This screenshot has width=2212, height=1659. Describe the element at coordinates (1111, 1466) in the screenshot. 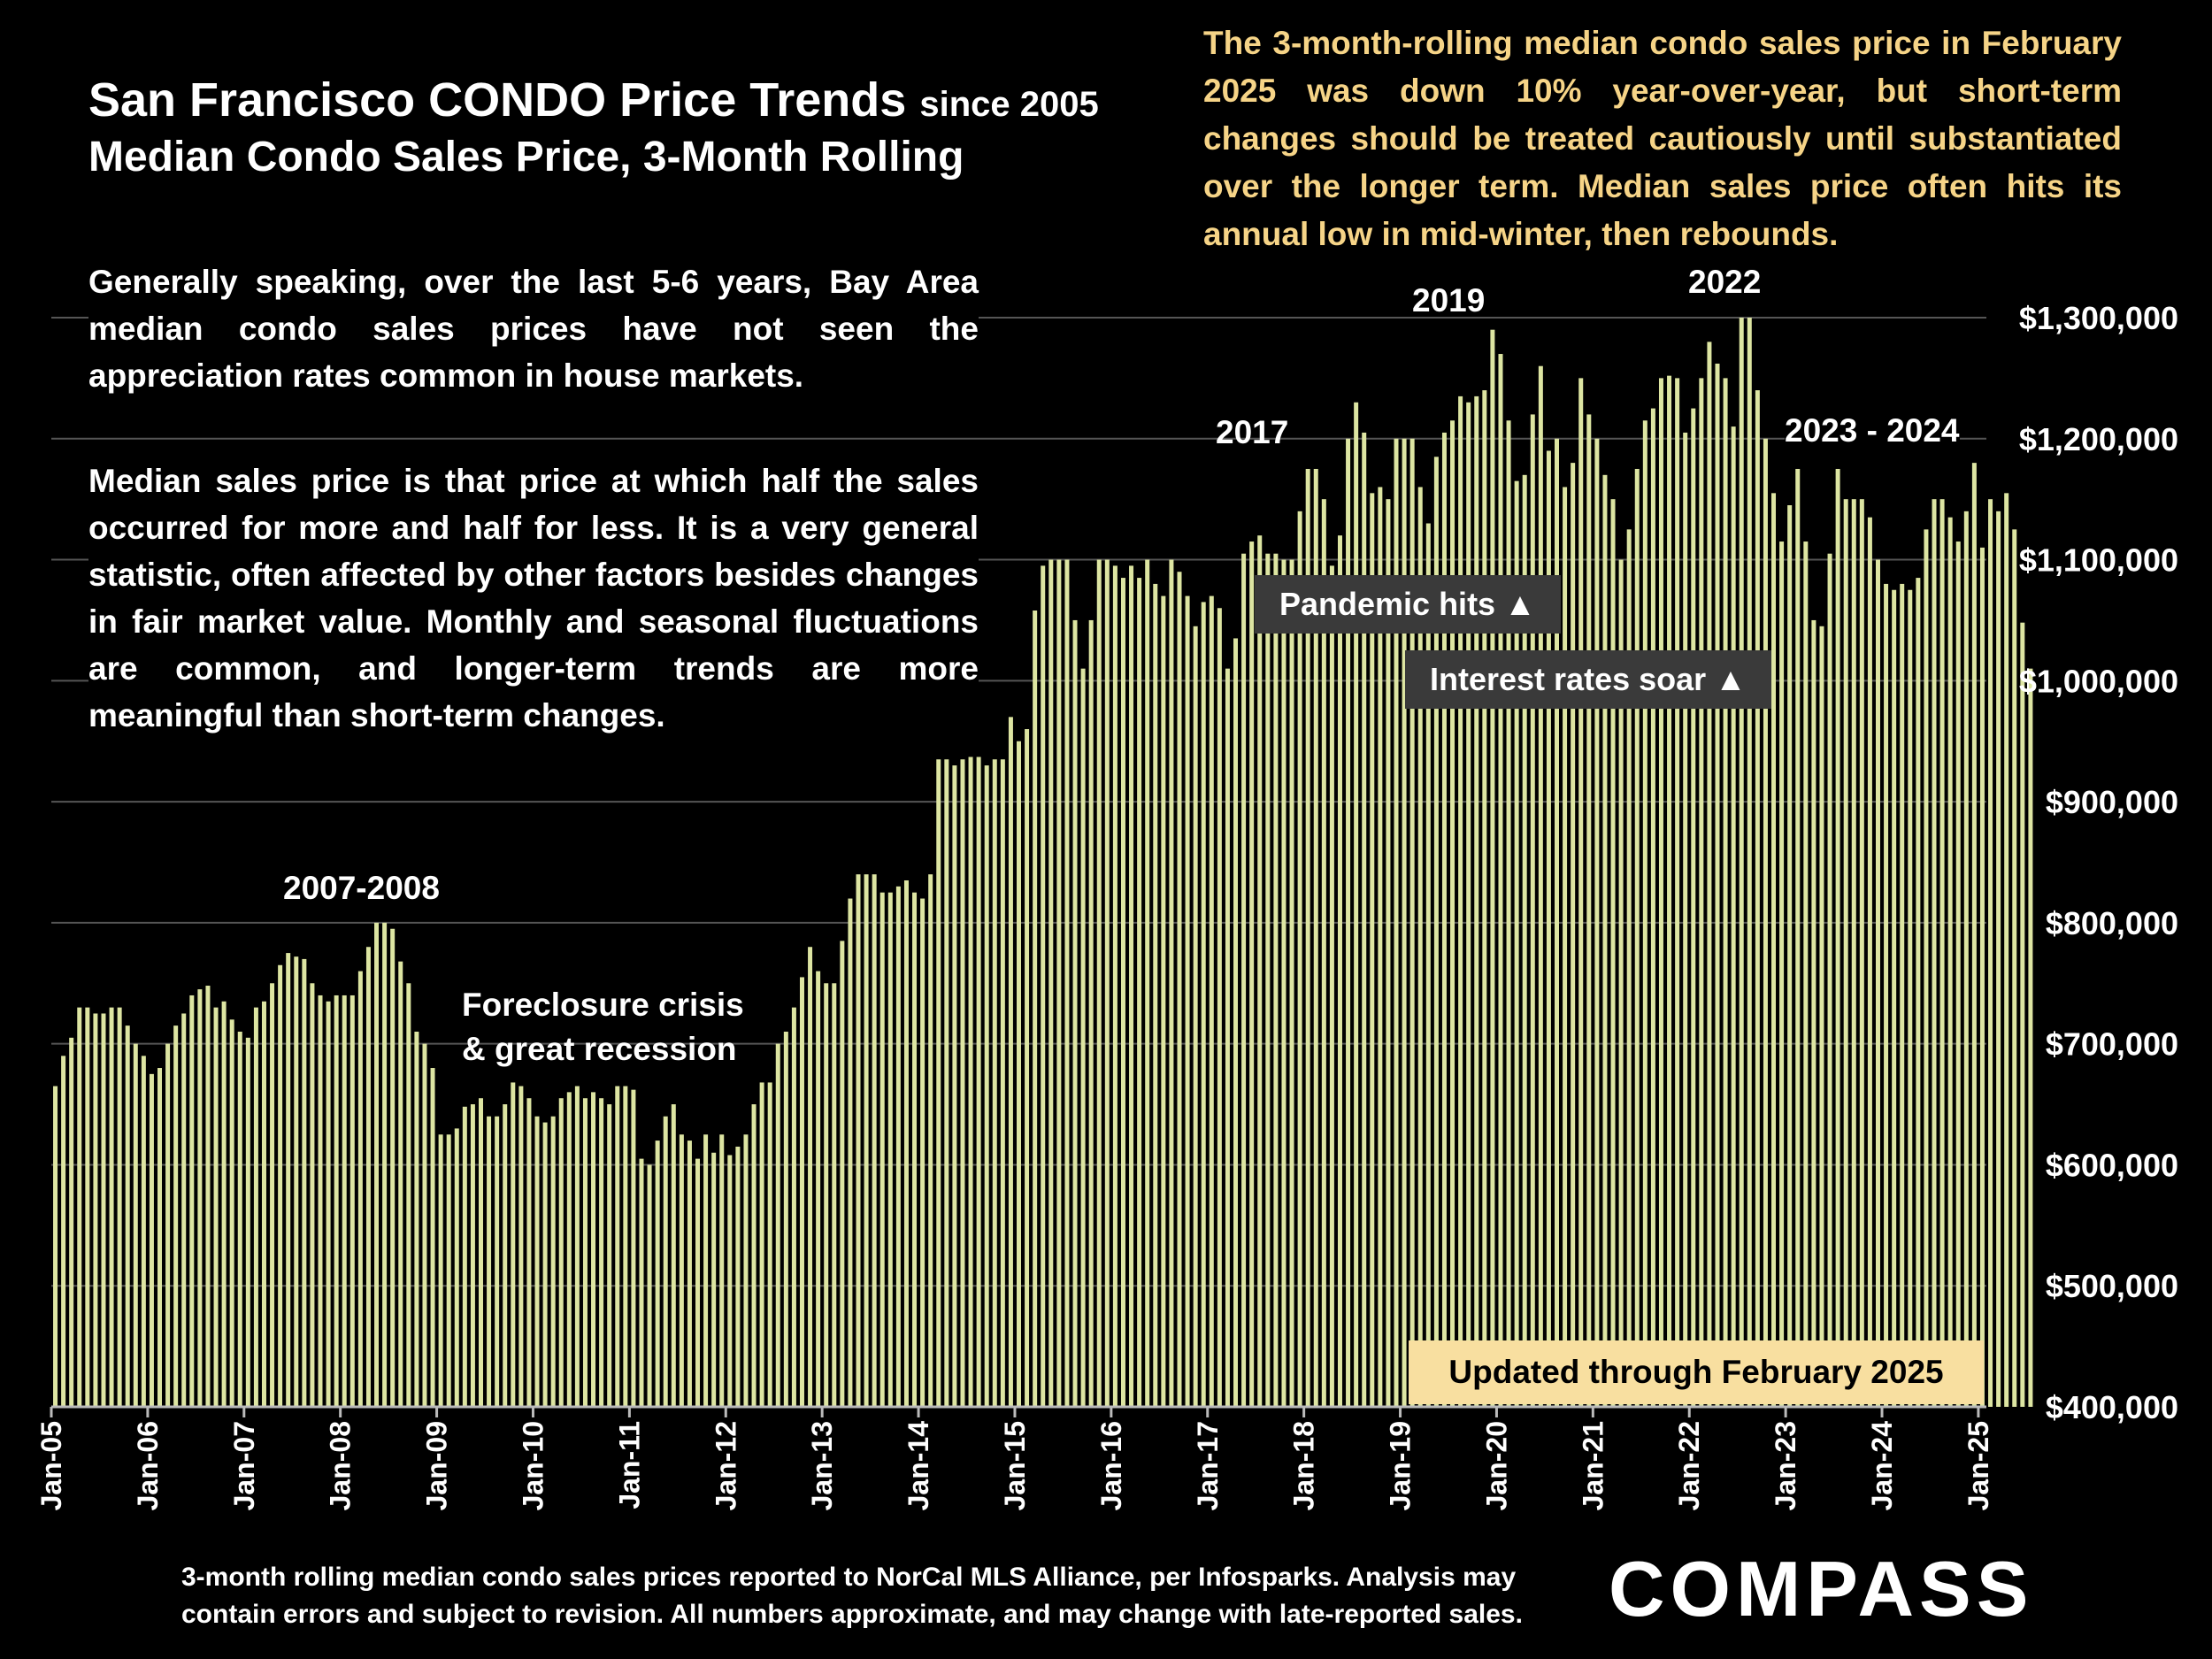

I see `x-tick-label: Jan-16` at that location.